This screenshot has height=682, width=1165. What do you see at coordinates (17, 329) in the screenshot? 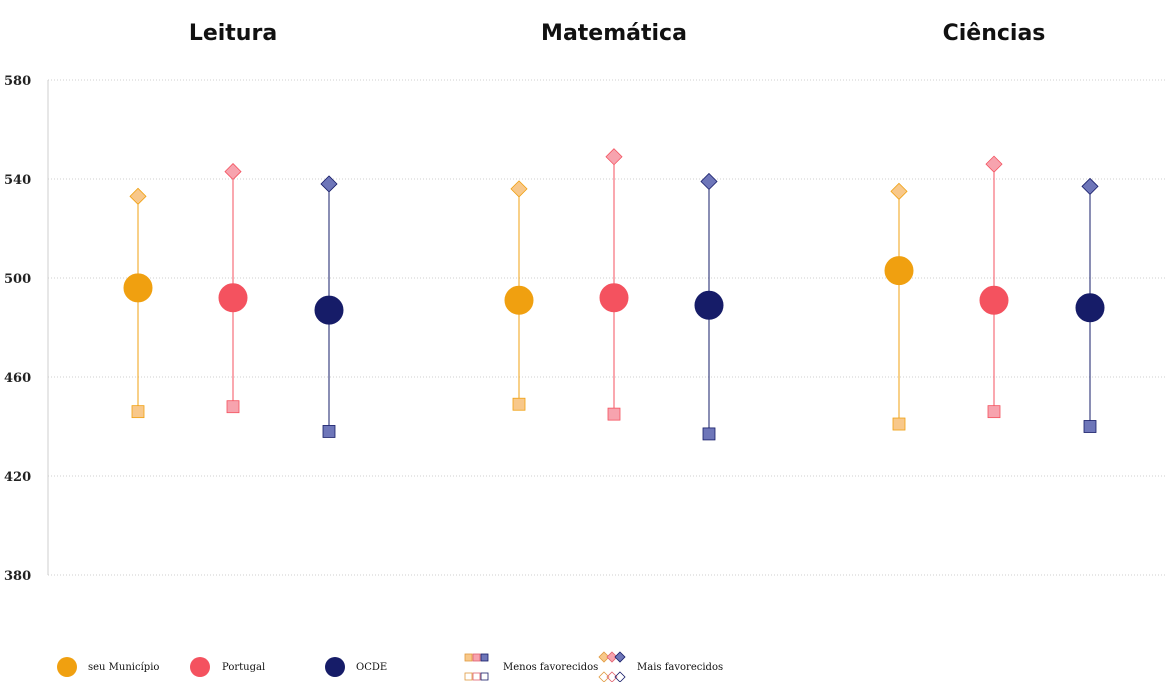
I see `y-axis-ticks: 380 420 460 500 540 580` at bounding box center [17, 329].